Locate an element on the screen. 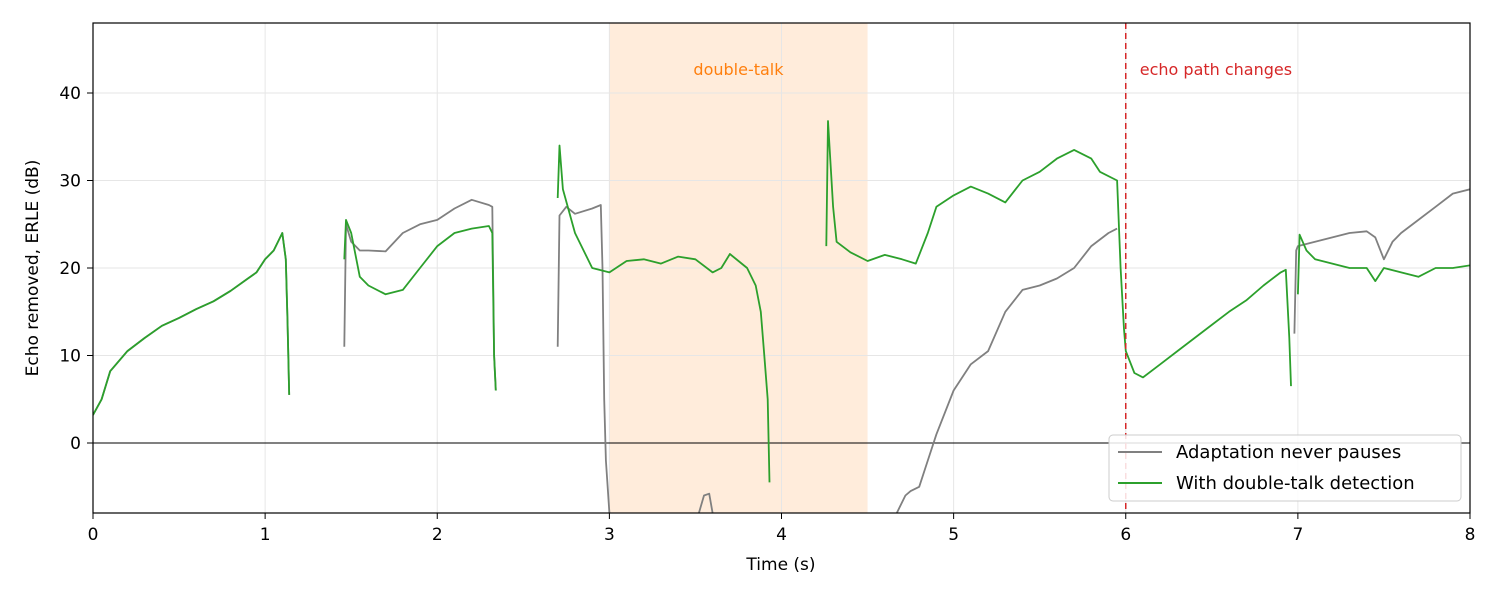 The width and height of the screenshot is (1500, 600). y-tick-label: 40 is located at coordinates (70, 94).